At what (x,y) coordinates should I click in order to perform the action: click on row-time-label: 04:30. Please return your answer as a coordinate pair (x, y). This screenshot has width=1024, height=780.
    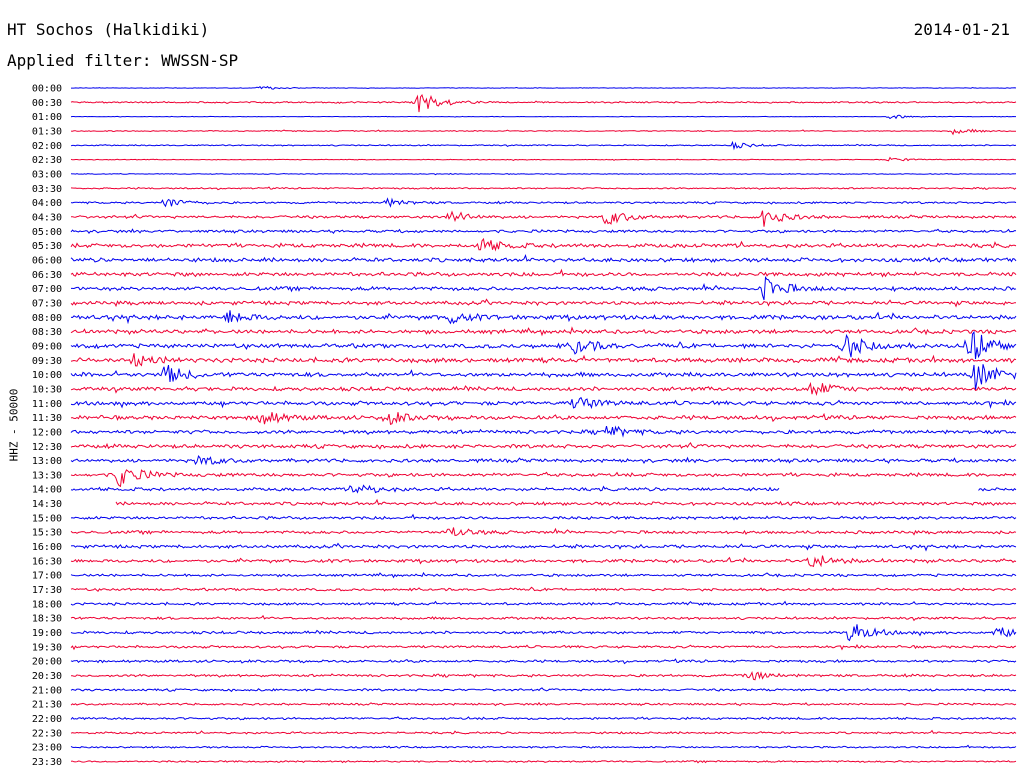
    Looking at the image, I should click on (47, 217).